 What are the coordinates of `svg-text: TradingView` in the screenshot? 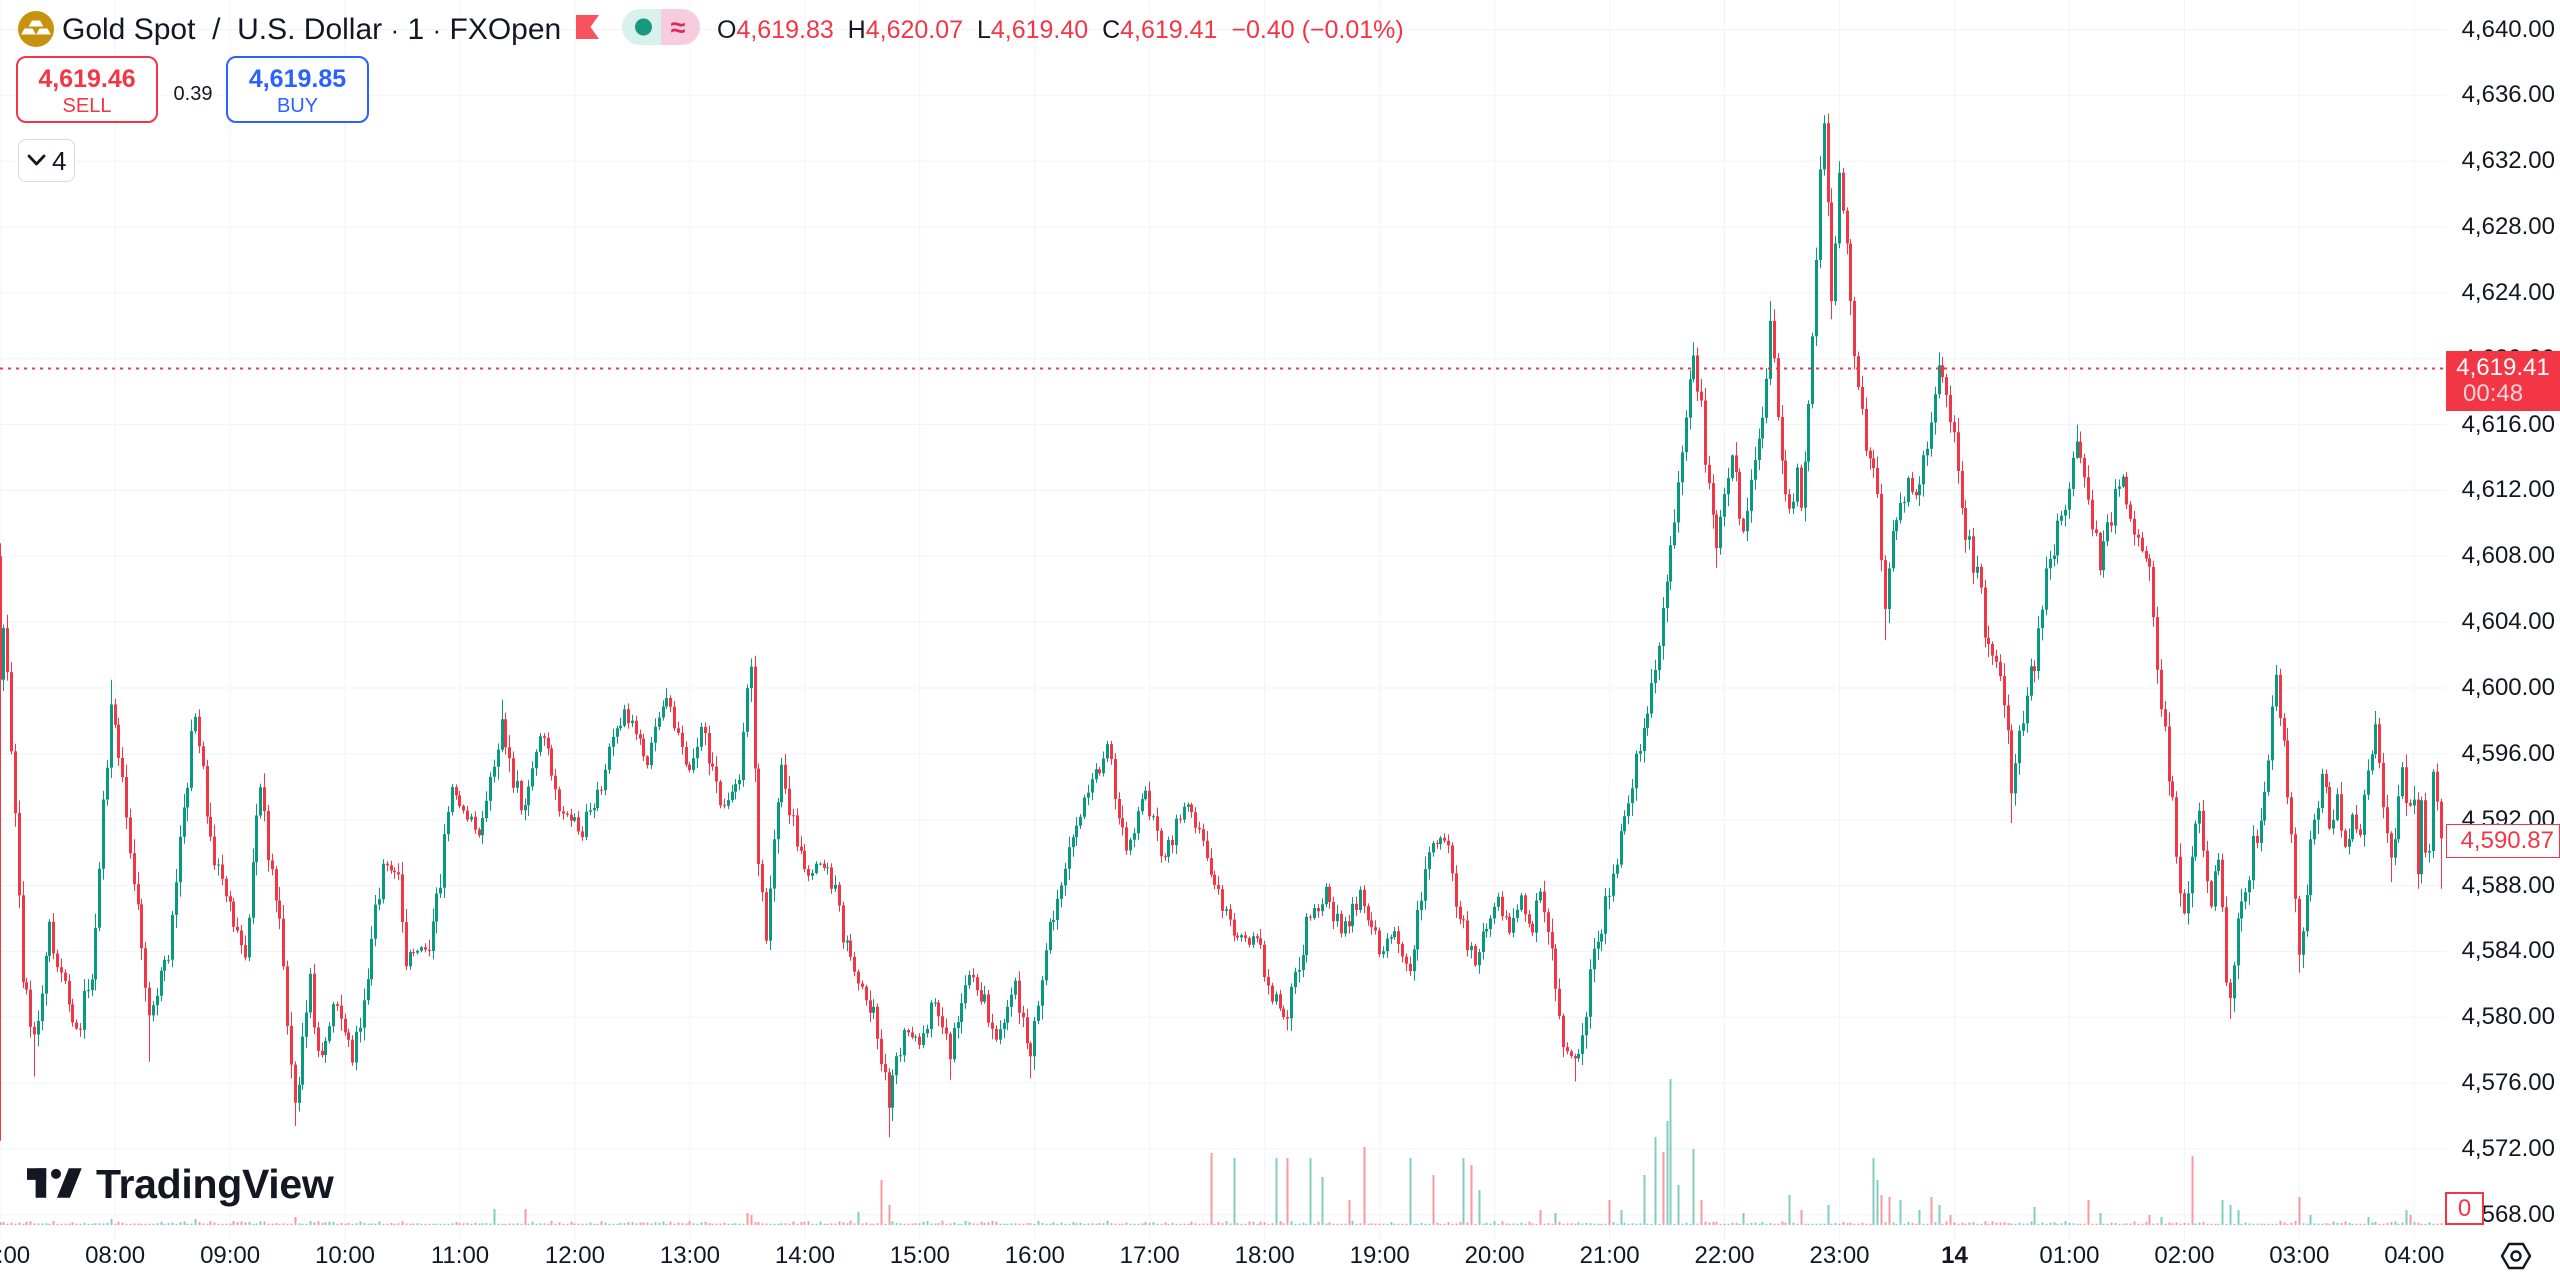 It's located at (215, 1186).